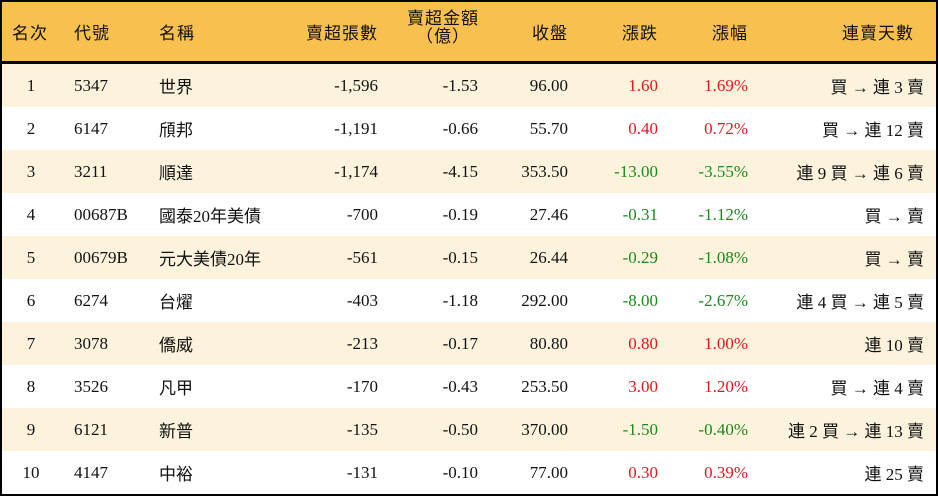 This screenshot has width=938, height=496. Describe the element at coordinates (362, 472) in the screenshot. I see `net-sell-lots-cell: -131` at that location.